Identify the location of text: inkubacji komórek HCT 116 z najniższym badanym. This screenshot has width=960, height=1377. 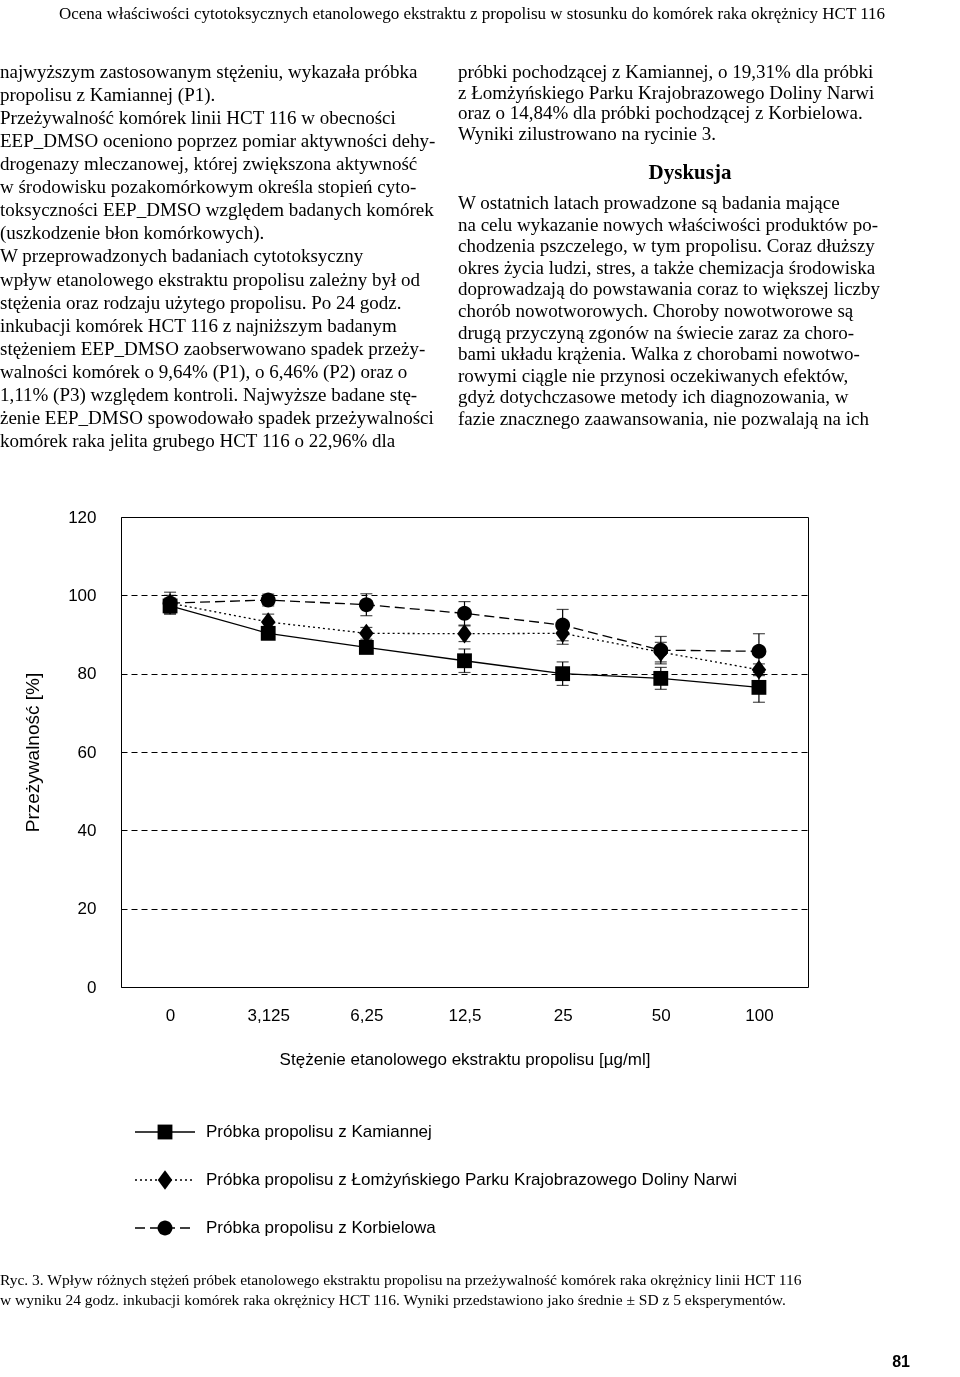
(199, 325).